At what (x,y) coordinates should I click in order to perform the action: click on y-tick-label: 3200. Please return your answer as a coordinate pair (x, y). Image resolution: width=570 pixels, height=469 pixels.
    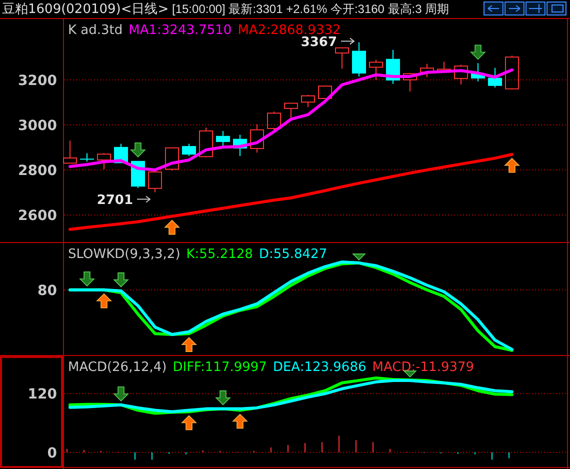
    Looking at the image, I should click on (38, 80).